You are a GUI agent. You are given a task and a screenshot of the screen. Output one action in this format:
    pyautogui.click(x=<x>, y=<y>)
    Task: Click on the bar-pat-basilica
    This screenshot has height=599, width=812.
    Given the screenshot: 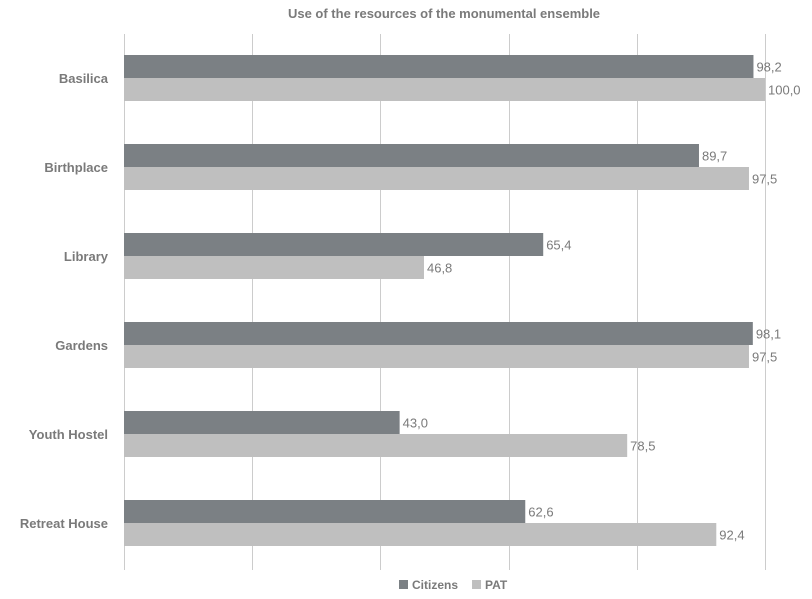 What is the action you would take?
    pyautogui.click(x=444, y=89)
    